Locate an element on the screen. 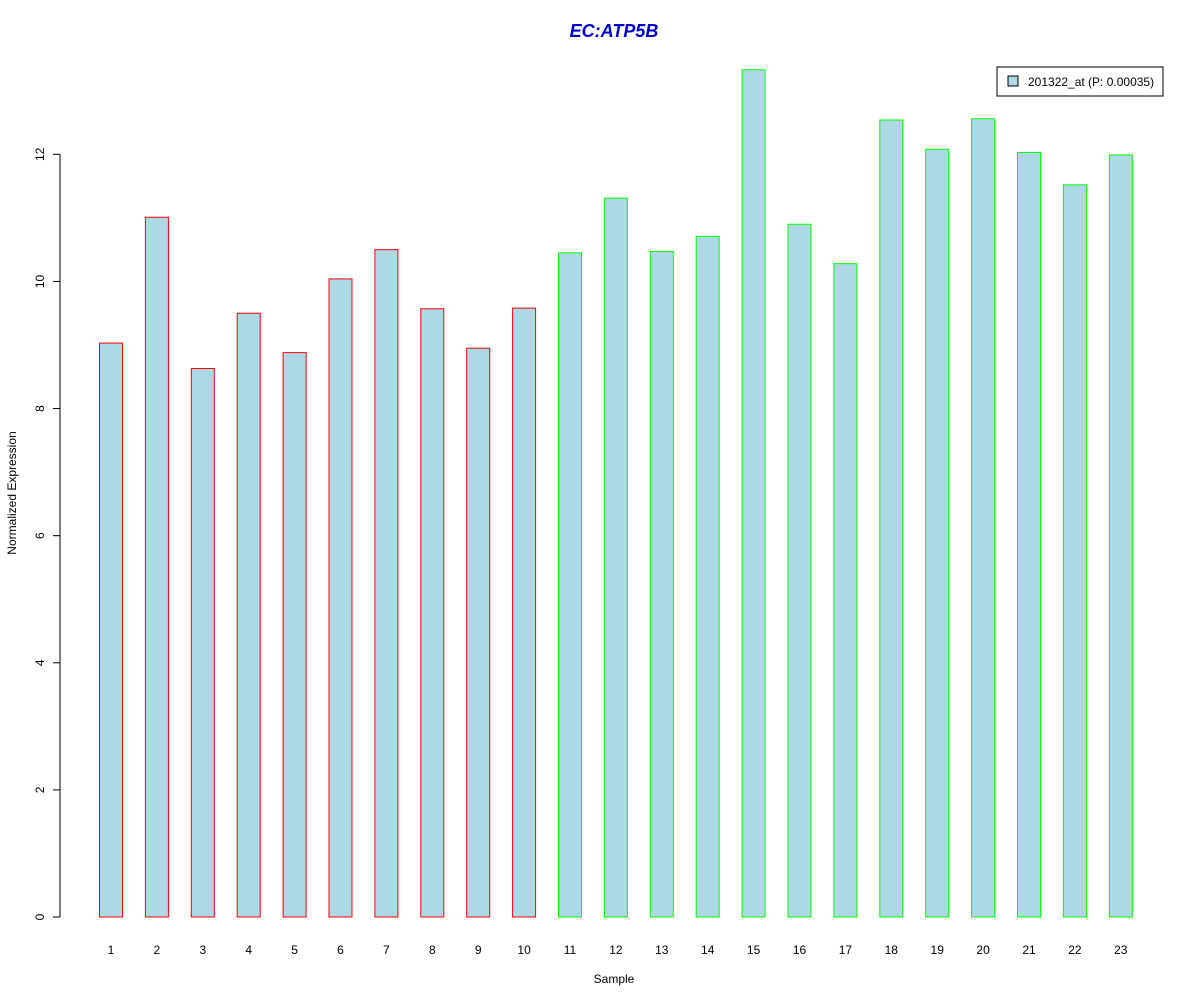 The width and height of the screenshot is (1200, 1000). x-tick-label: 12 is located at coordinates (616, 950).